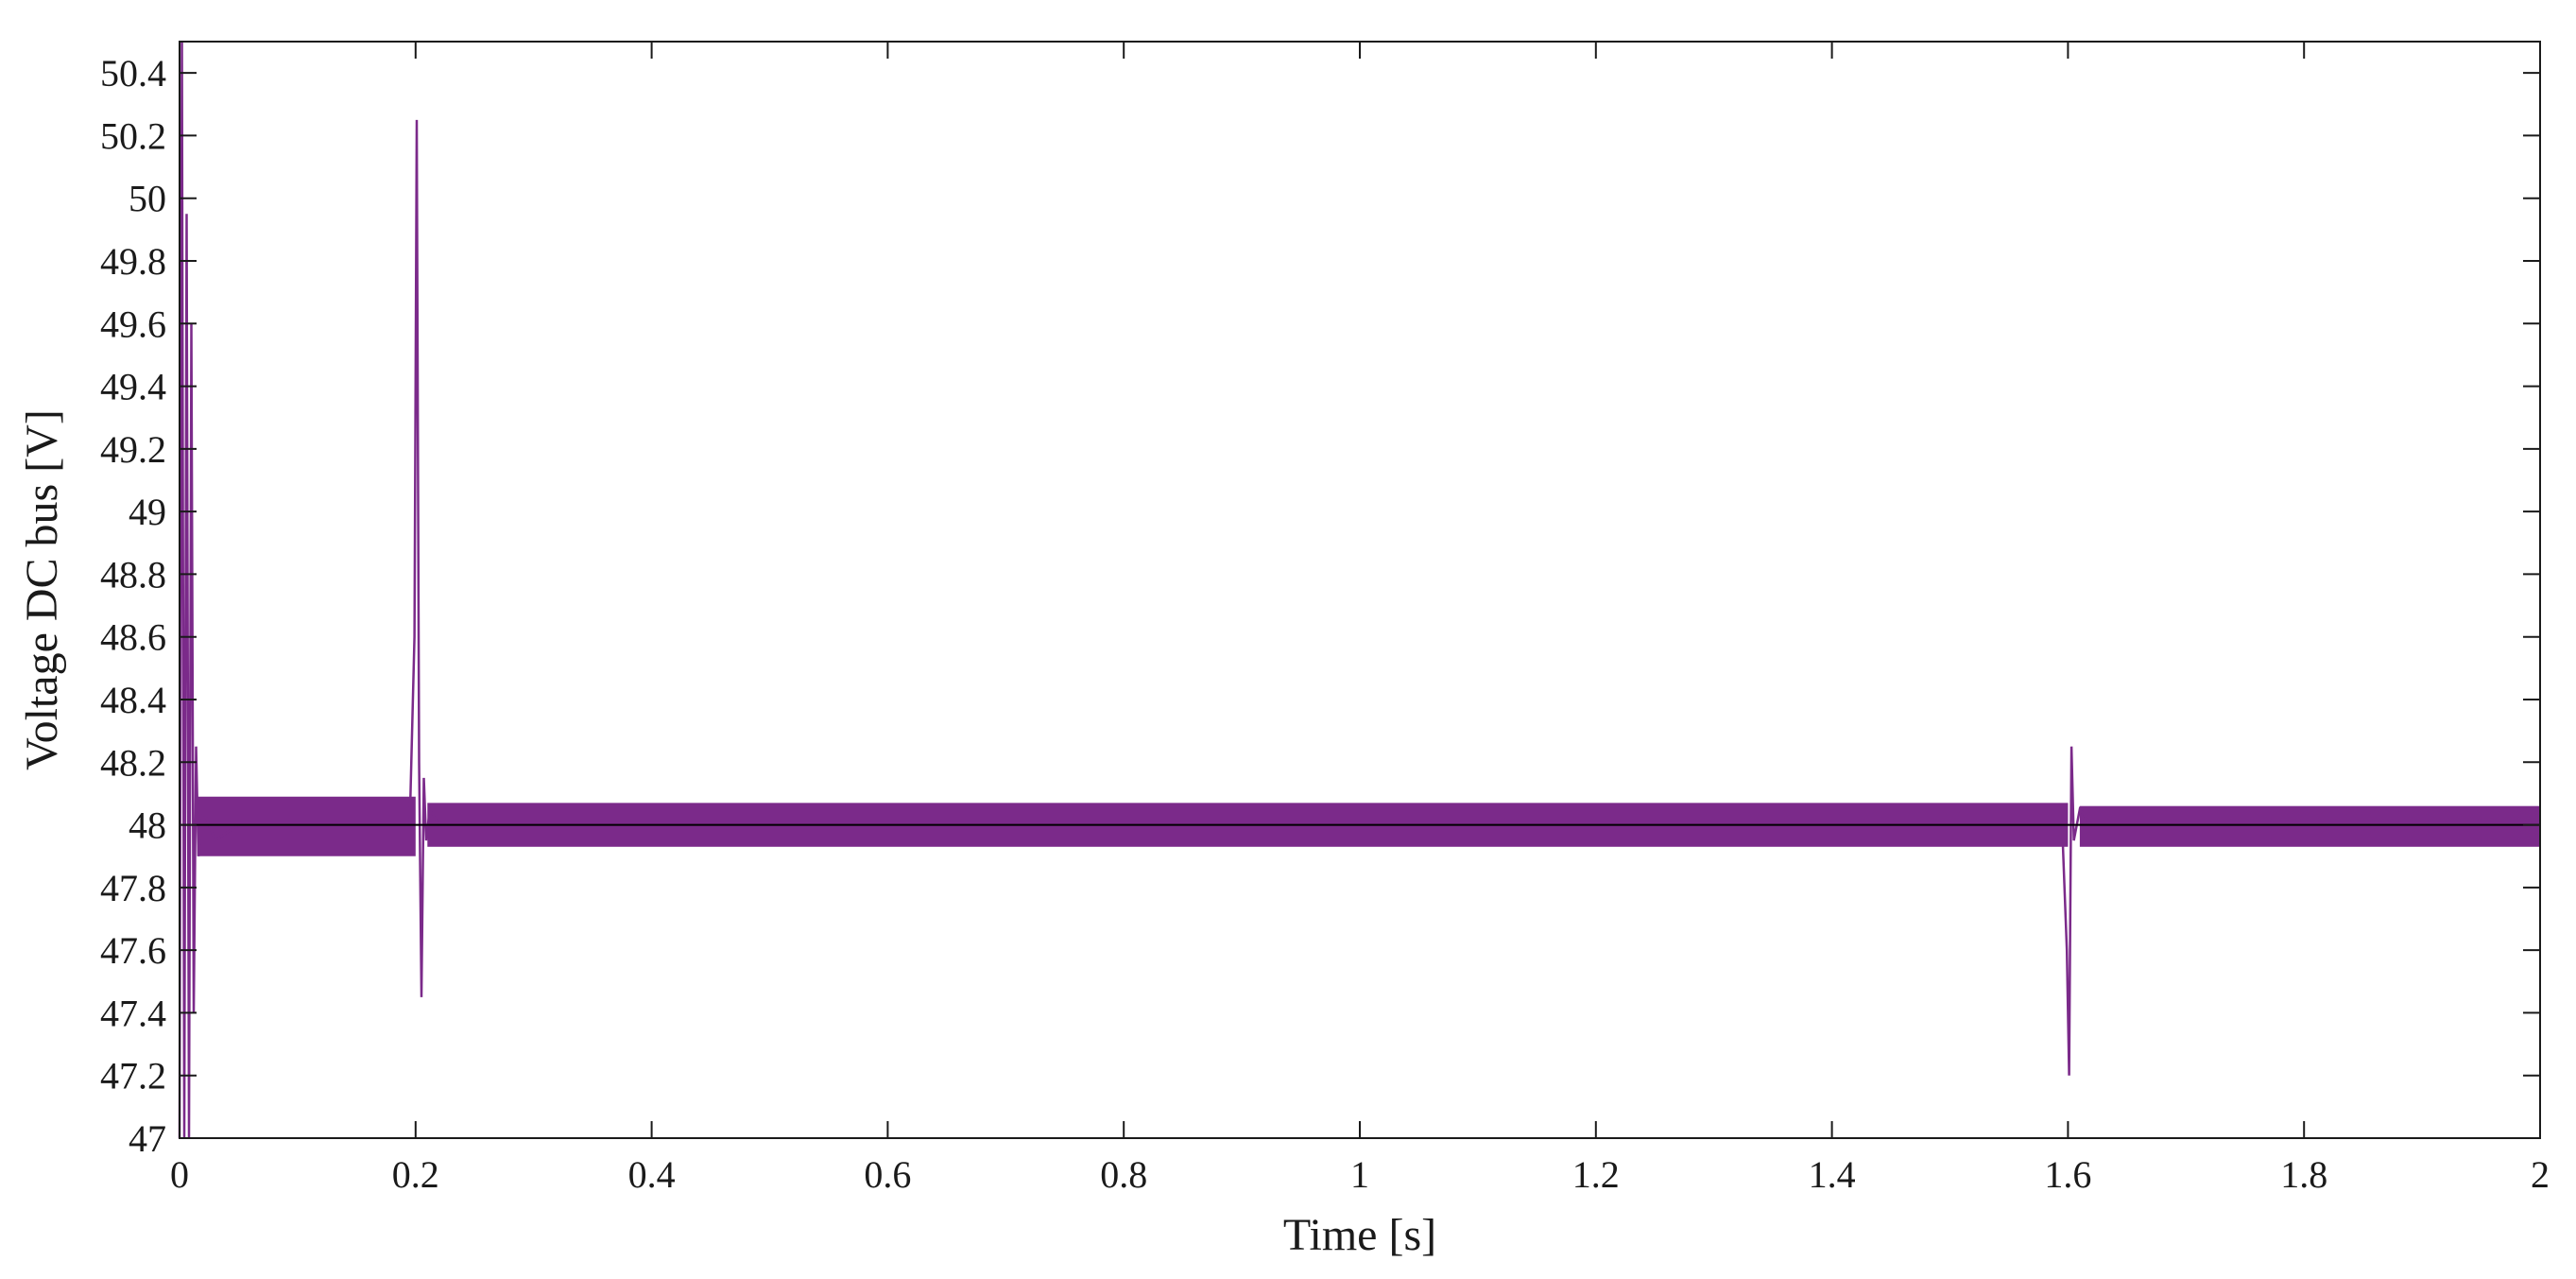  I want to click on x-axis-label: Time [s], so click(1359, 1235).